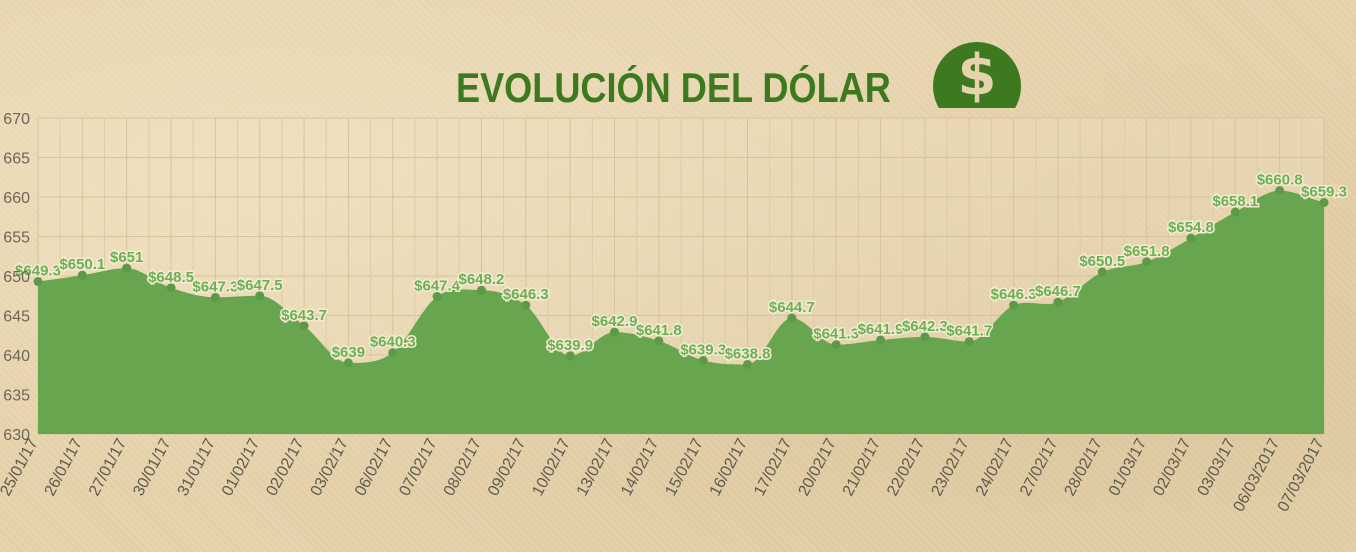 Image resolution: width=1356 pixels, height=552 pixels. I want to click on data-label: $647.5, so click(260, 285).